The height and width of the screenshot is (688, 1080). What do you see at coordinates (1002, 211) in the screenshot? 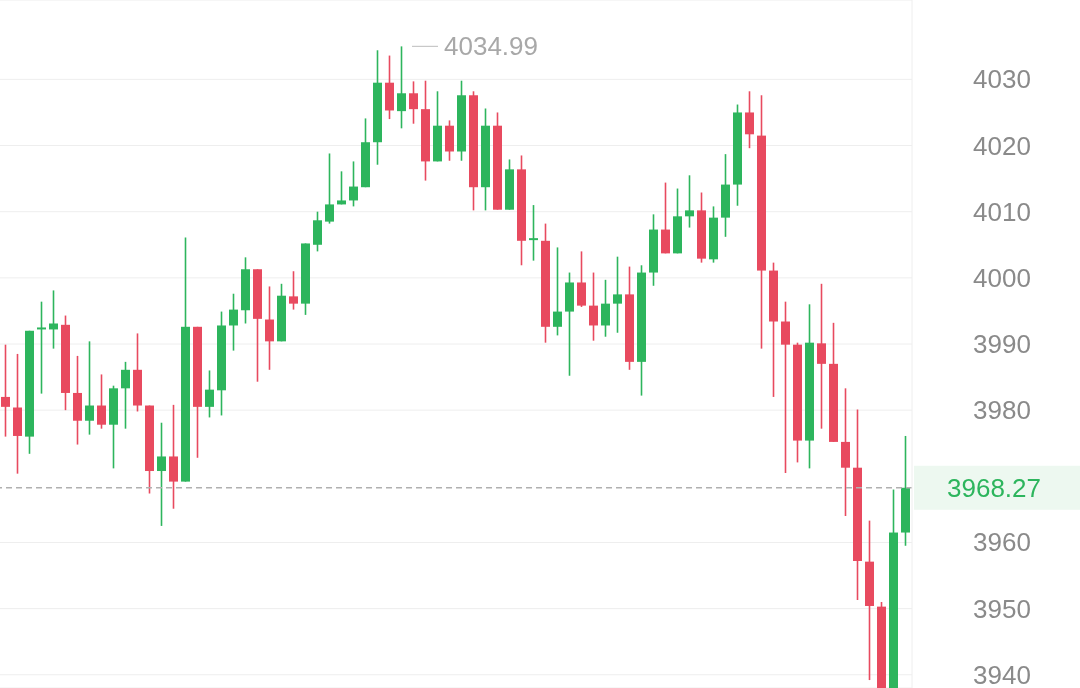
I see `y-tick-label: 4010` at bounding box center [1002, 211].